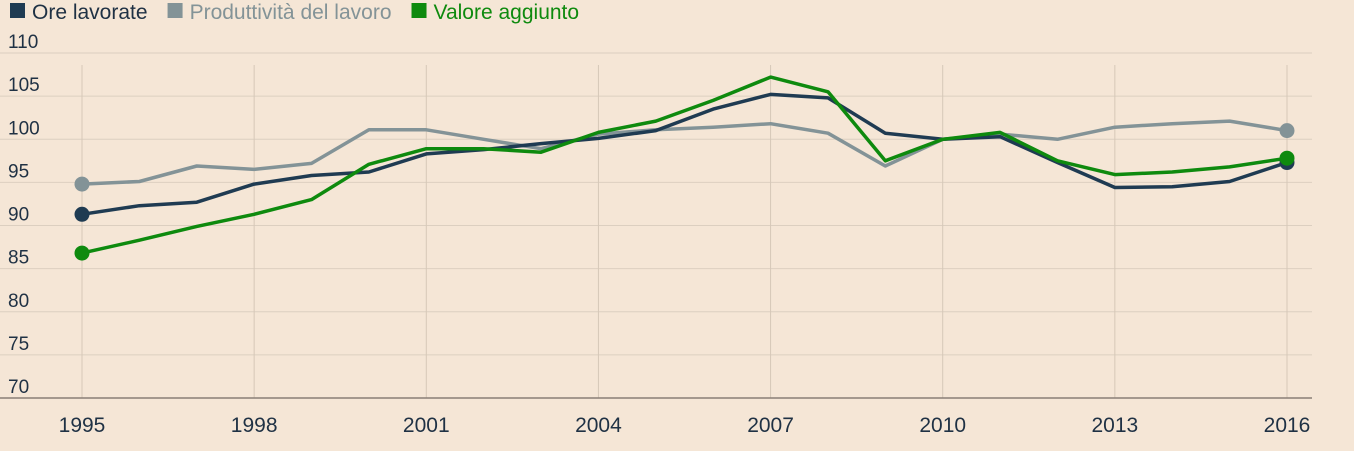 The image size is (1354, 451). Describe the element at coordinates (90, 12) in the screenshot. I see `legend-label: Ore lavorate` at that location.